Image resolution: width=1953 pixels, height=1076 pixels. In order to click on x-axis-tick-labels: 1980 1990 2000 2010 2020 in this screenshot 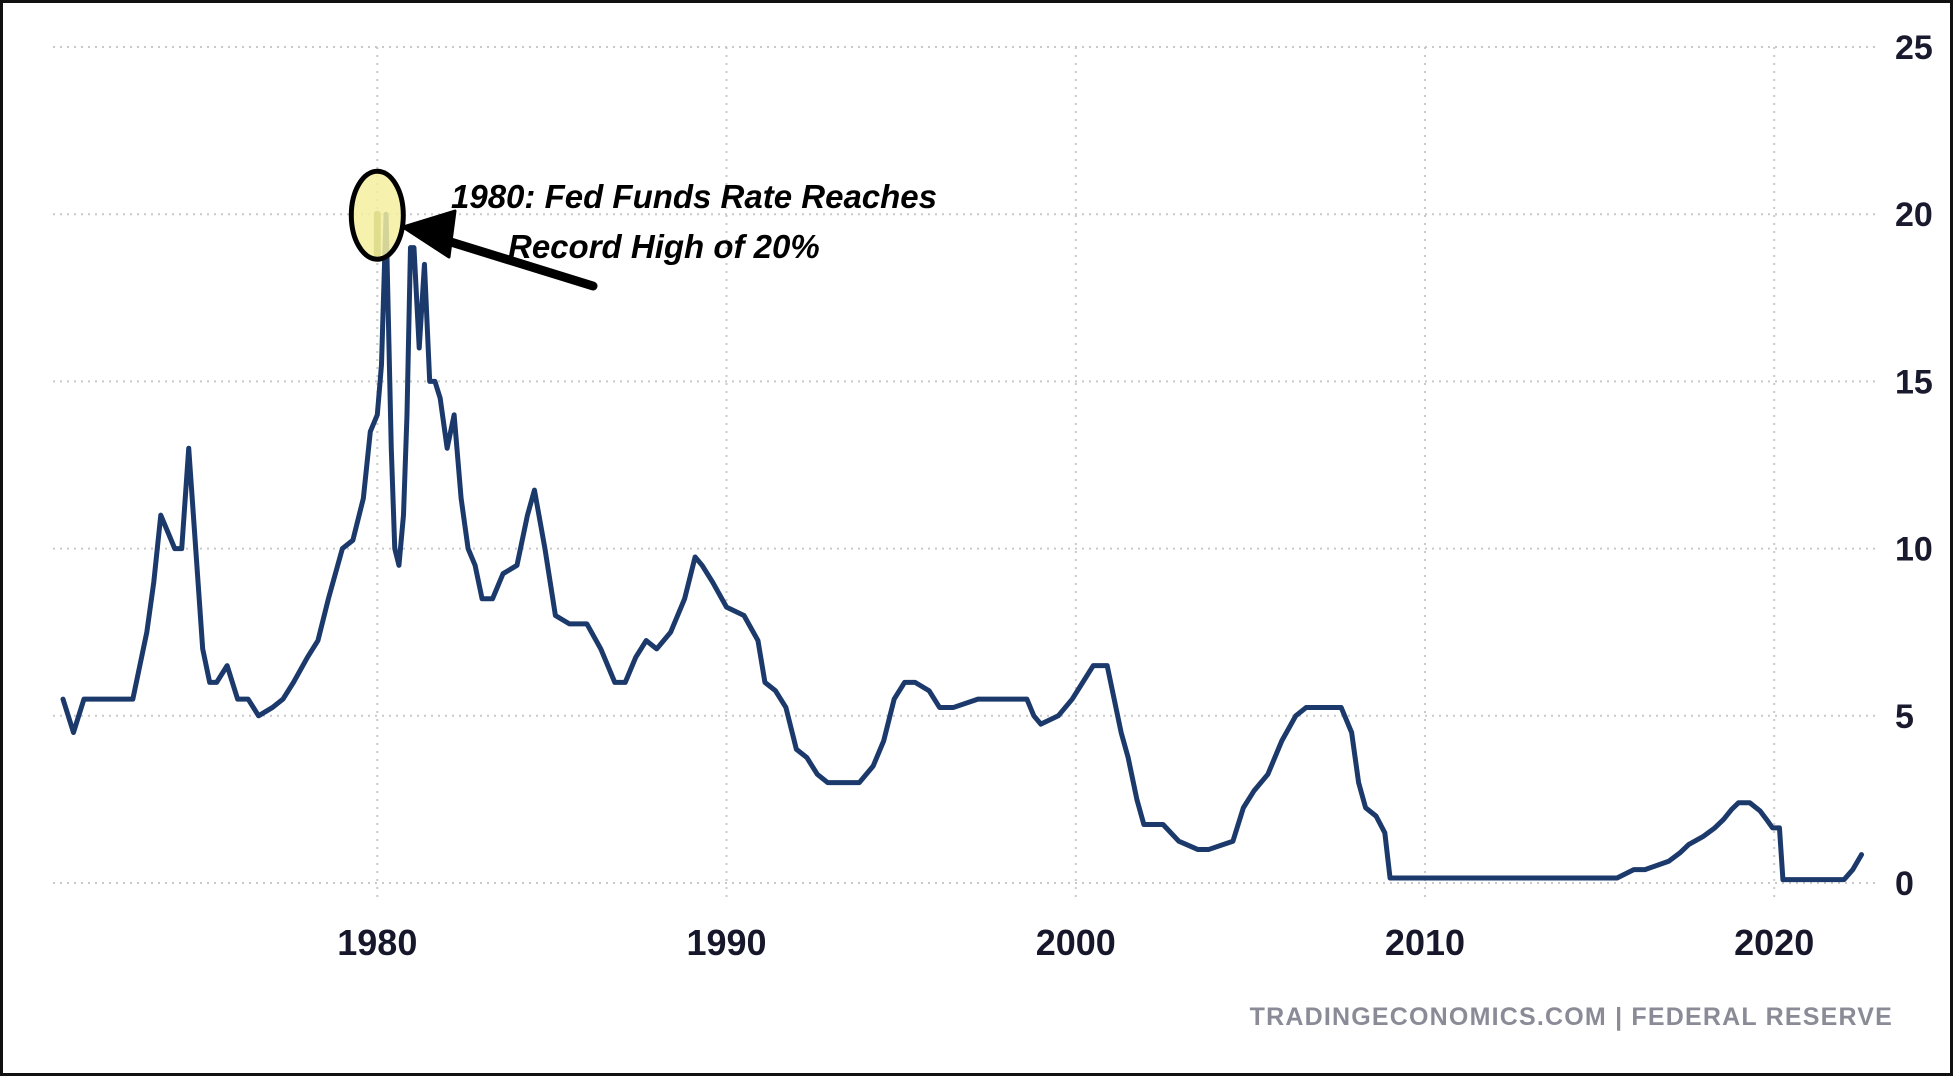, I will do `click(1075, 942)`.